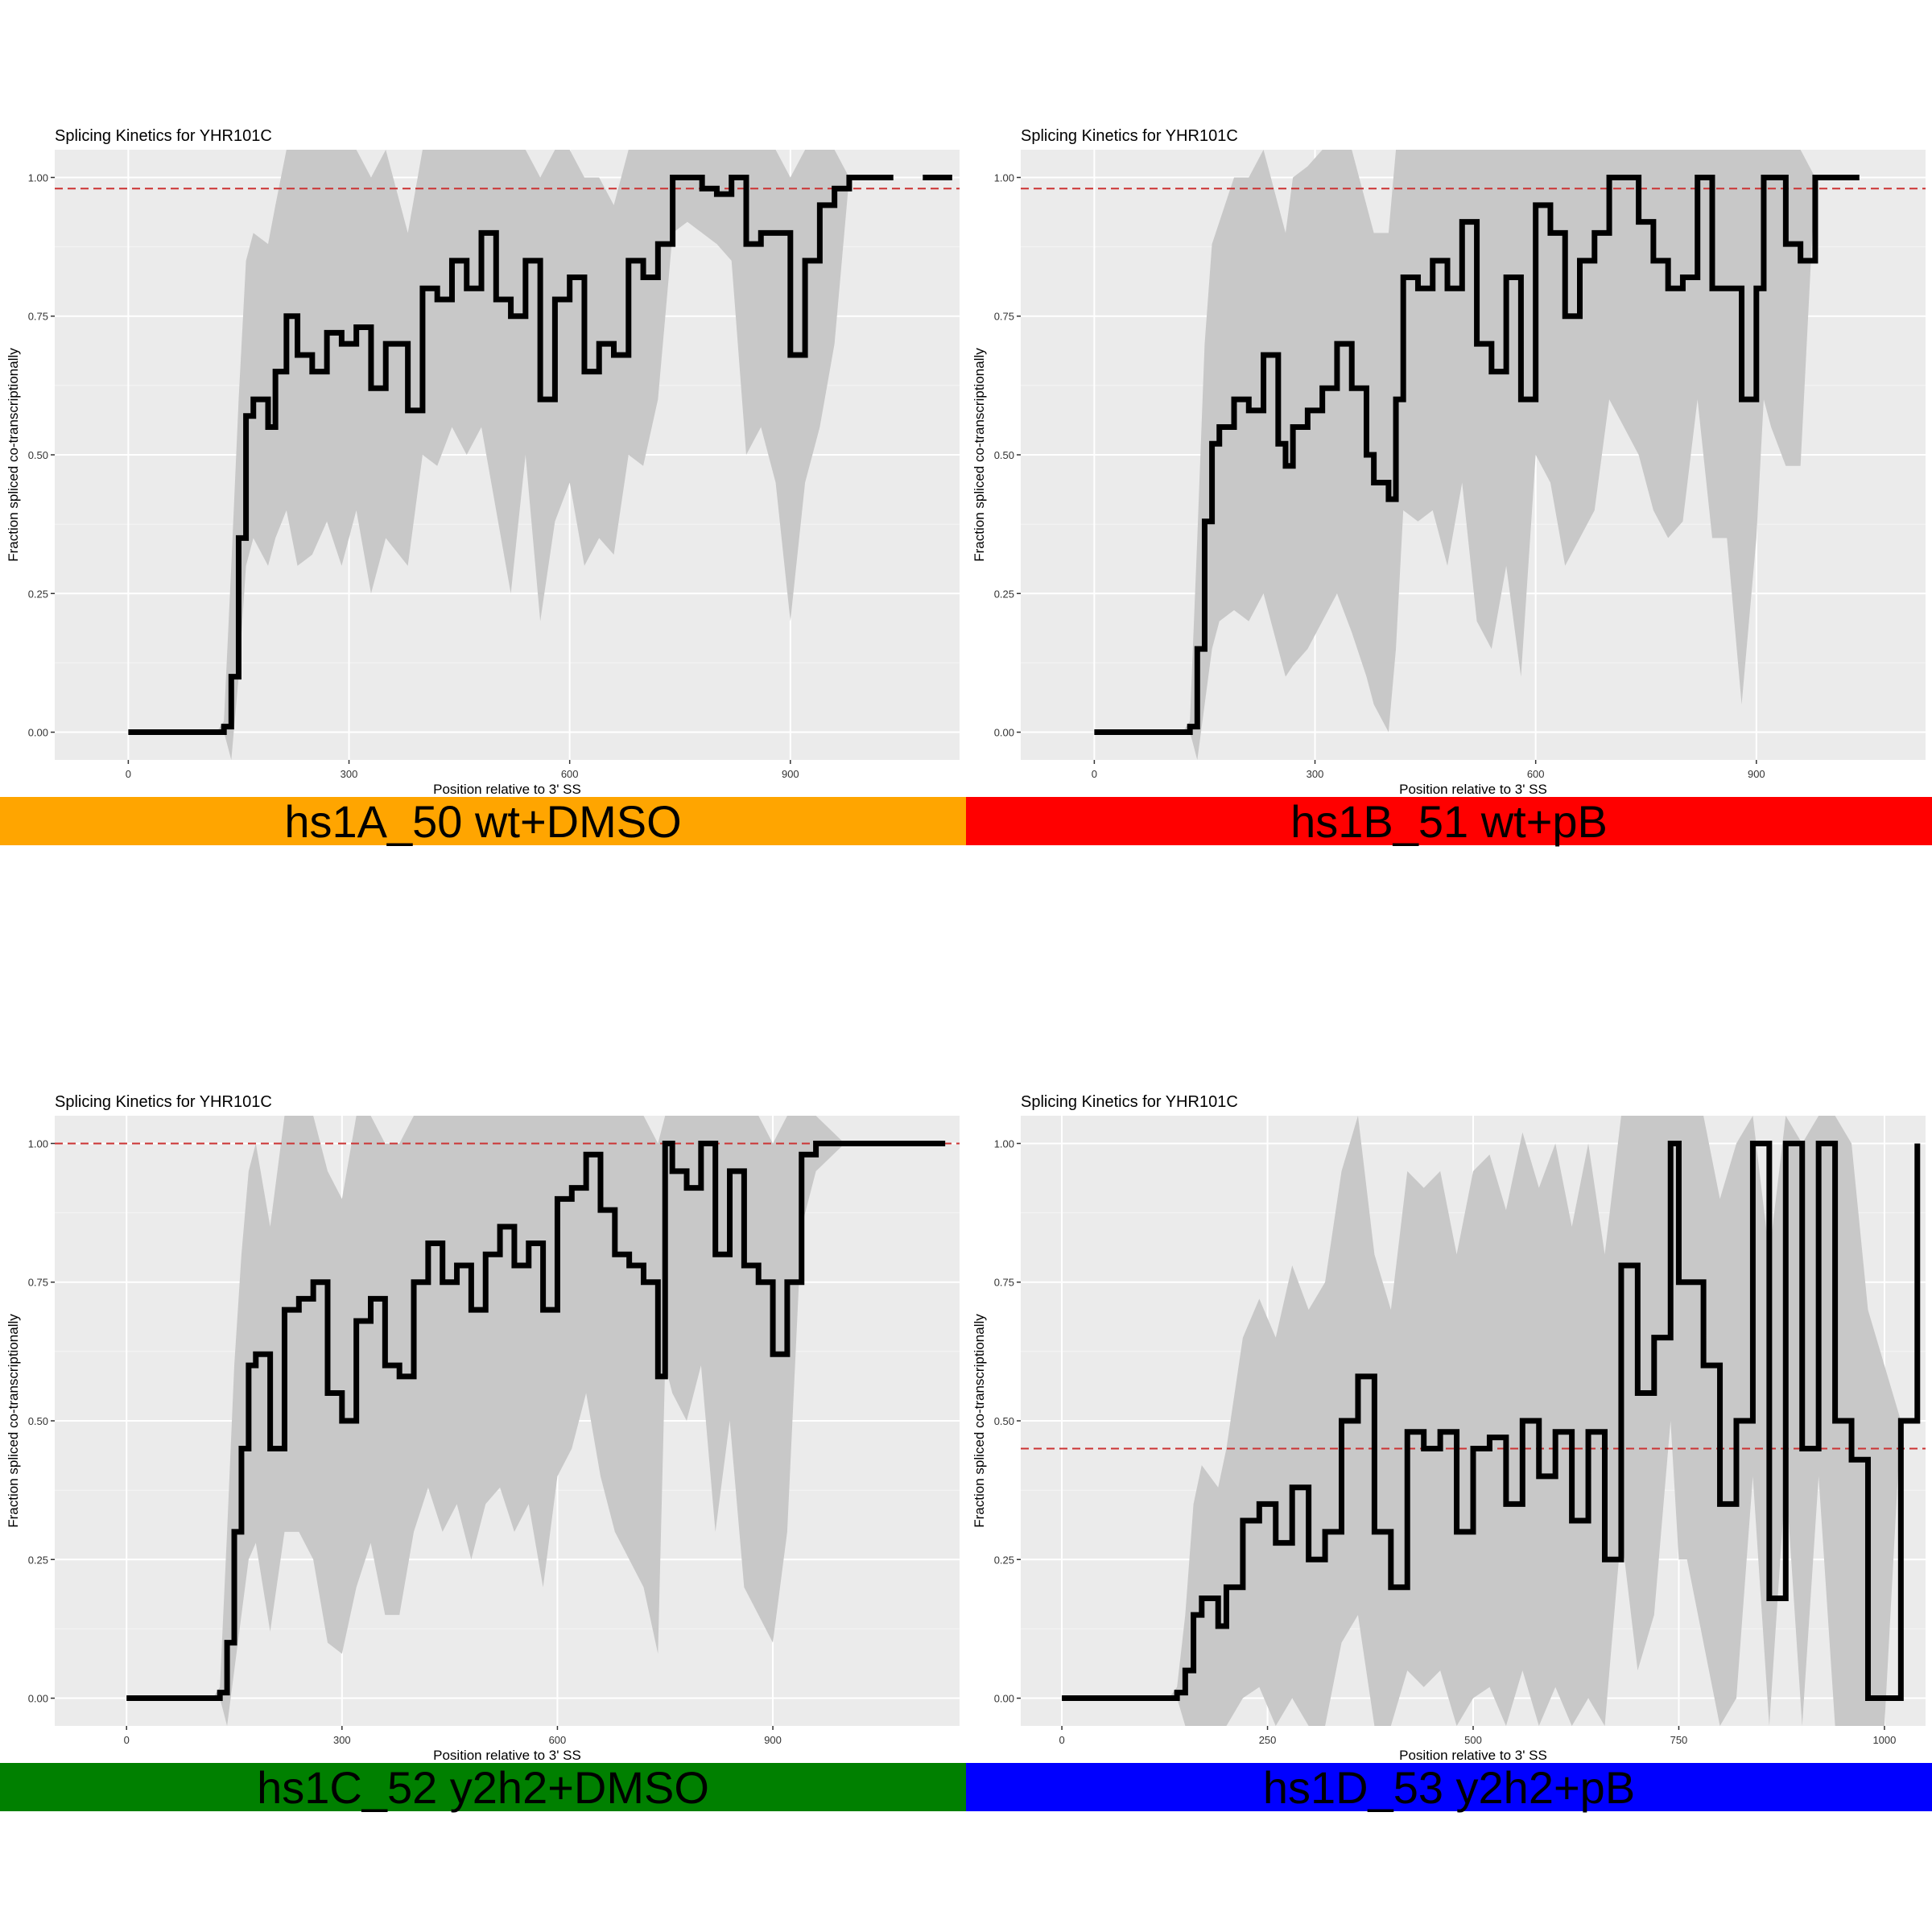 The height and width of the screenshot is (1932, 1932). What do you see at coordinates (1449, 1787) in the screenshot?
I see `sample-banner-d: hs1D_53 y2h2+pB` at bounding box center [1449, 1787].